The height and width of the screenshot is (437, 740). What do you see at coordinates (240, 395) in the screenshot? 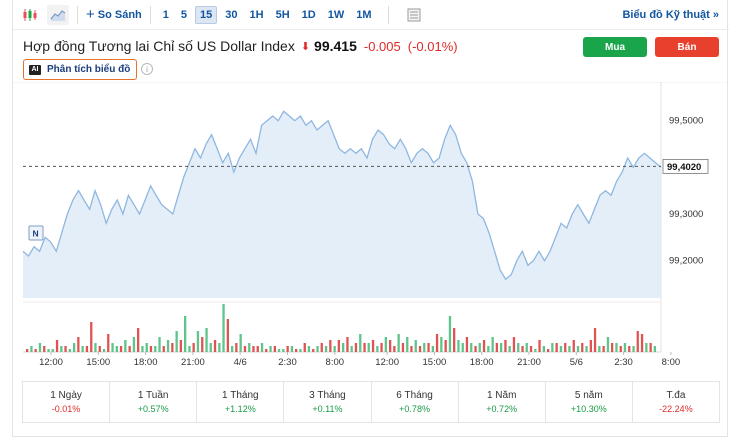
I see `performance-period: 1 Tháng` at bounding box center [240, 395].